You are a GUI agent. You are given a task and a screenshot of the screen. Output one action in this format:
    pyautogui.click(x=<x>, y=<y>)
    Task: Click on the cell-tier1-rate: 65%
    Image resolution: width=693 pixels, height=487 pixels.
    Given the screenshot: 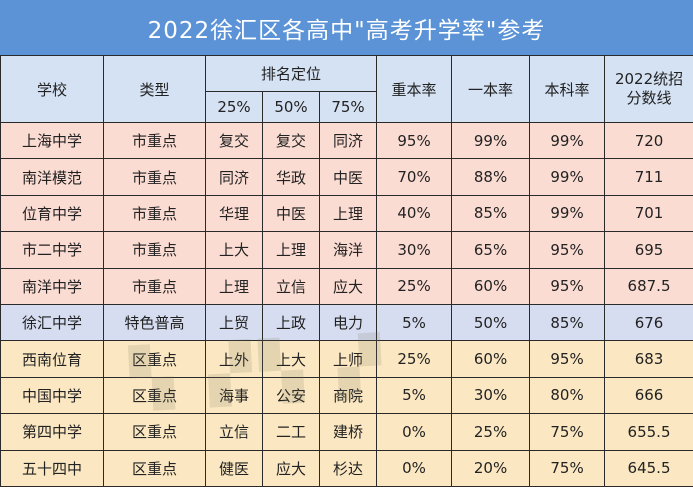 What is the action you would take?
    pyautogui.click(x=491, y=250)
    